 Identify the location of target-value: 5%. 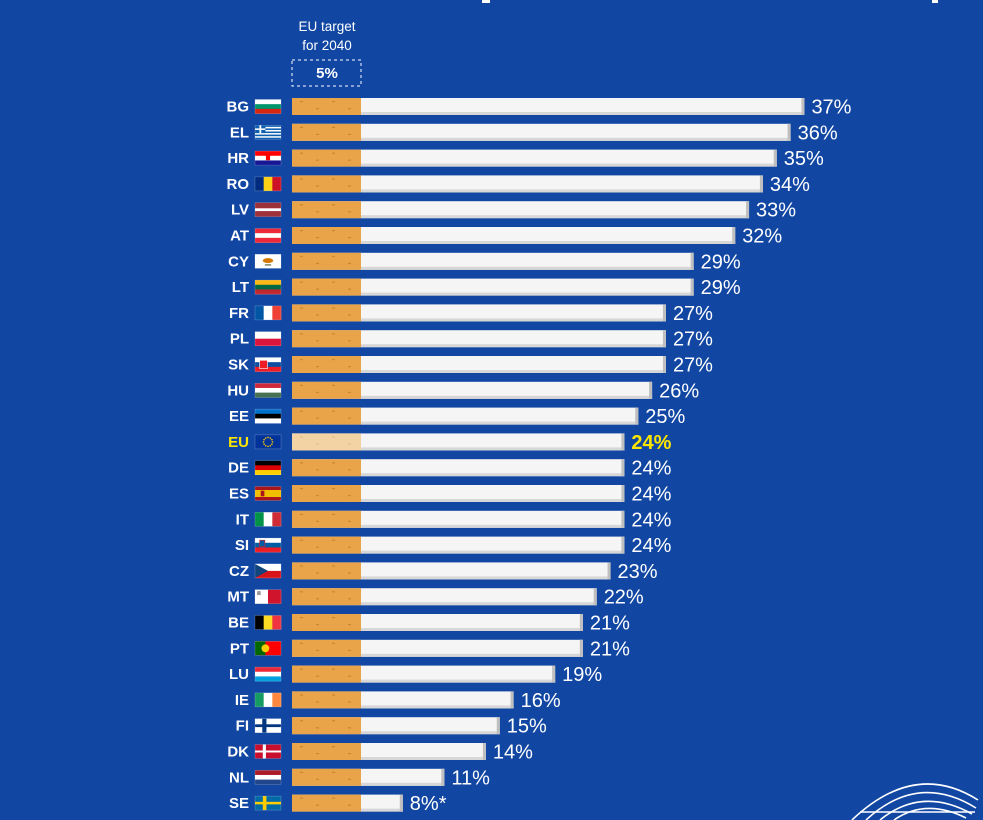
(327, 73).